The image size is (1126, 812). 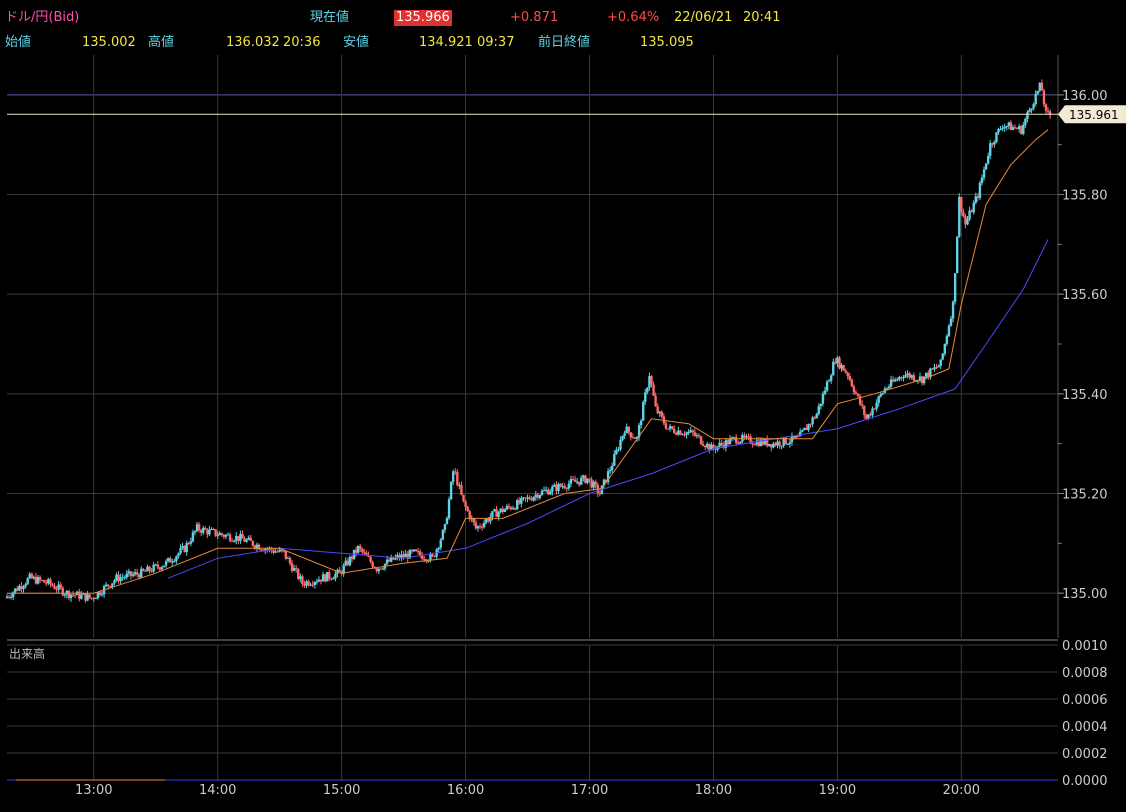 I want to click on date-value: 22/06/21, so click(x=703, y=17).